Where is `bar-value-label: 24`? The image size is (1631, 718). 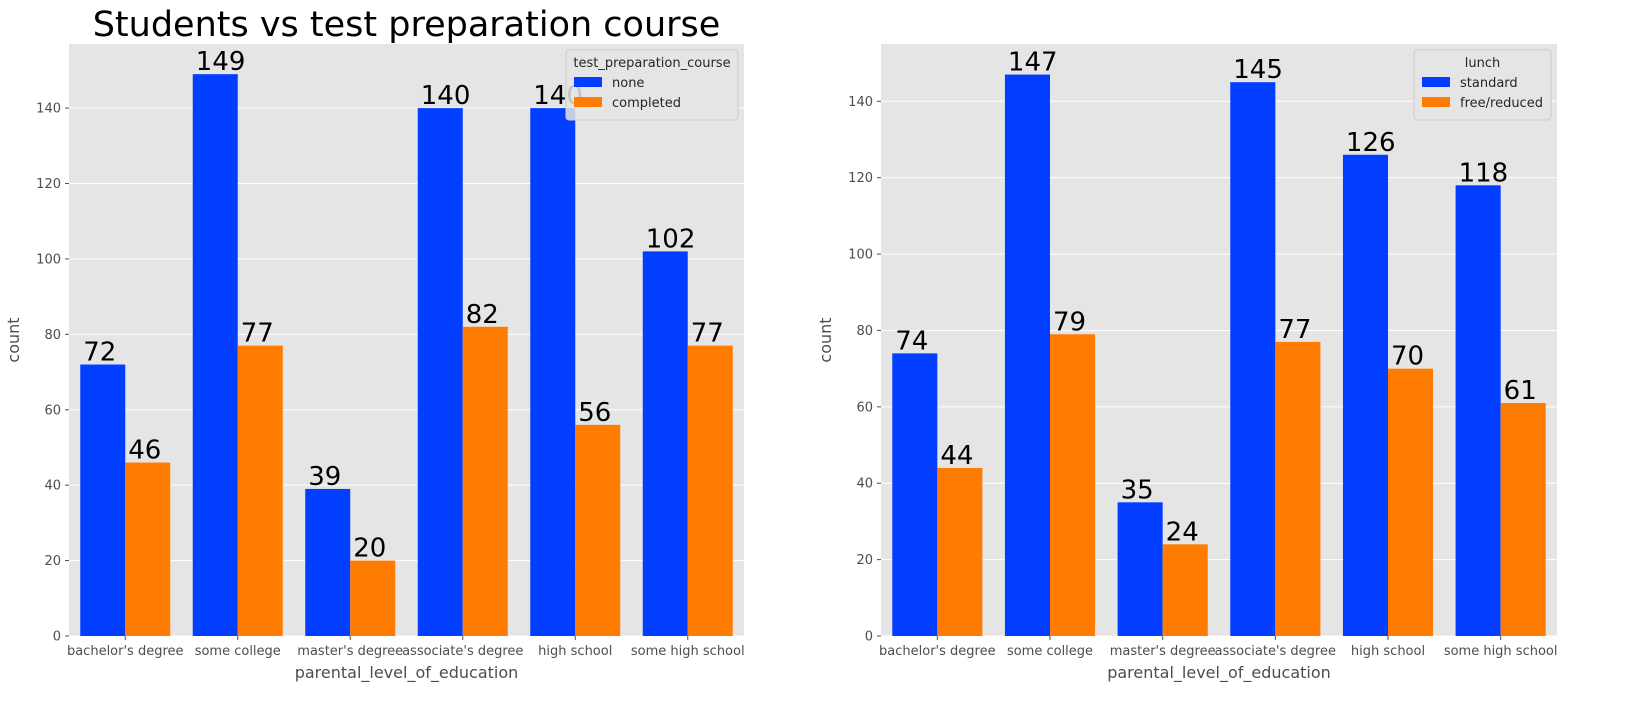
bar-value-label: 24 is located at coordinates (1182, 532).